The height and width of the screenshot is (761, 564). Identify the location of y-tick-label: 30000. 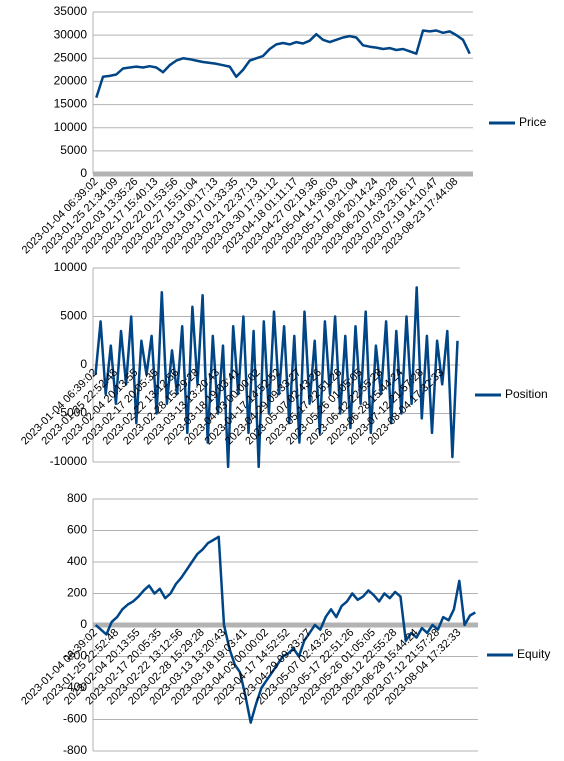
(71, 34).